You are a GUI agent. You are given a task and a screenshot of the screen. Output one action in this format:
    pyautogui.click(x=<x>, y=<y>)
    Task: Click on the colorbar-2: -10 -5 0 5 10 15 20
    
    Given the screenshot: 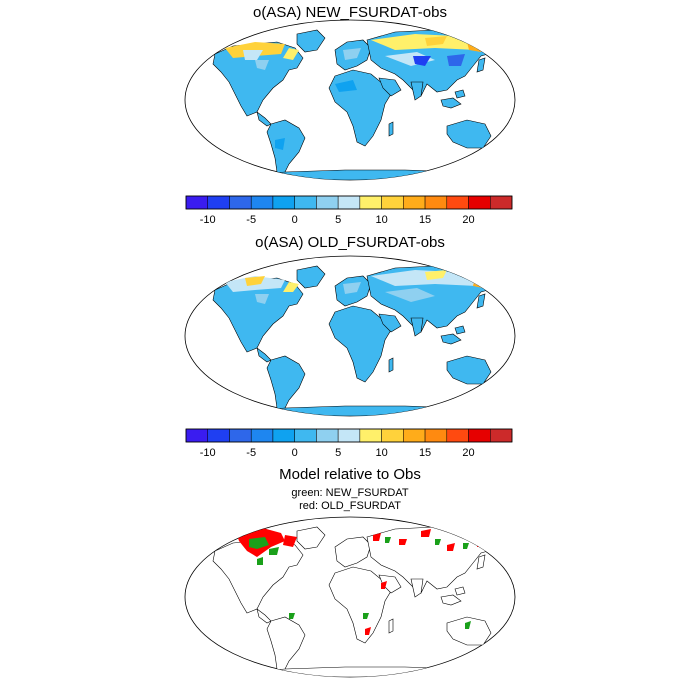 What is the action you would take?
    pyautogui.click(x=349, y=443)
    